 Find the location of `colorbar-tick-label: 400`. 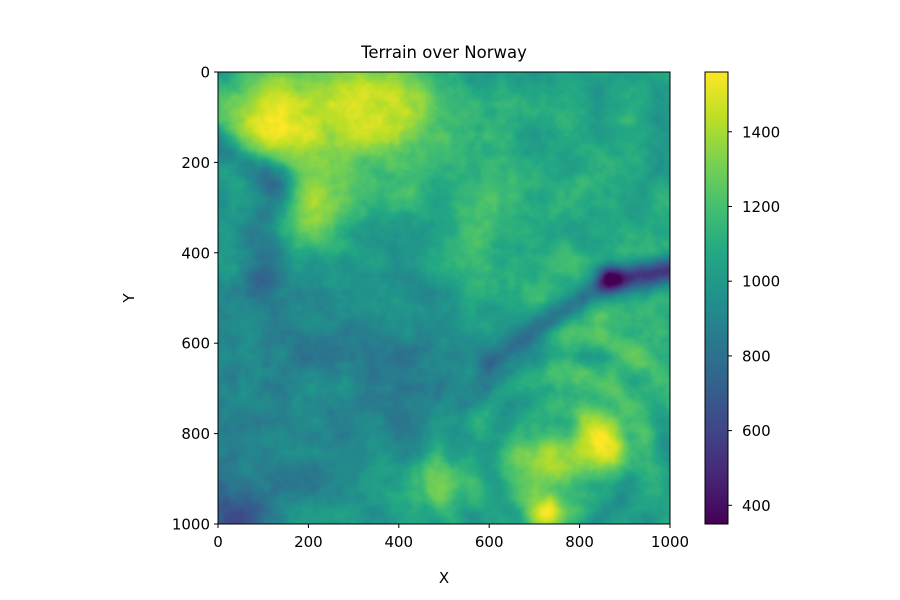

colorbar-tick-label: 400 is located at coordinates (756, 506).